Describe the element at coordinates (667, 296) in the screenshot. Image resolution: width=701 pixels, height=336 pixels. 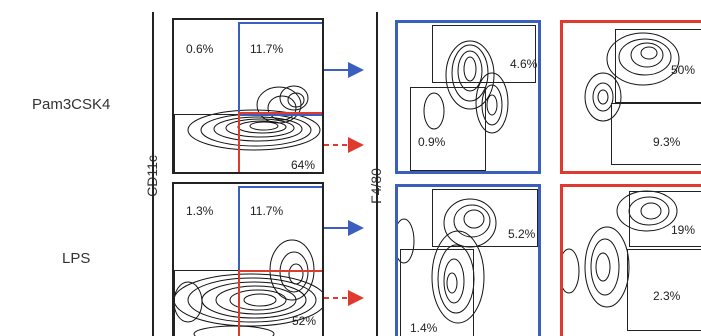
I see `pct-lower: 2.3%` at that location.